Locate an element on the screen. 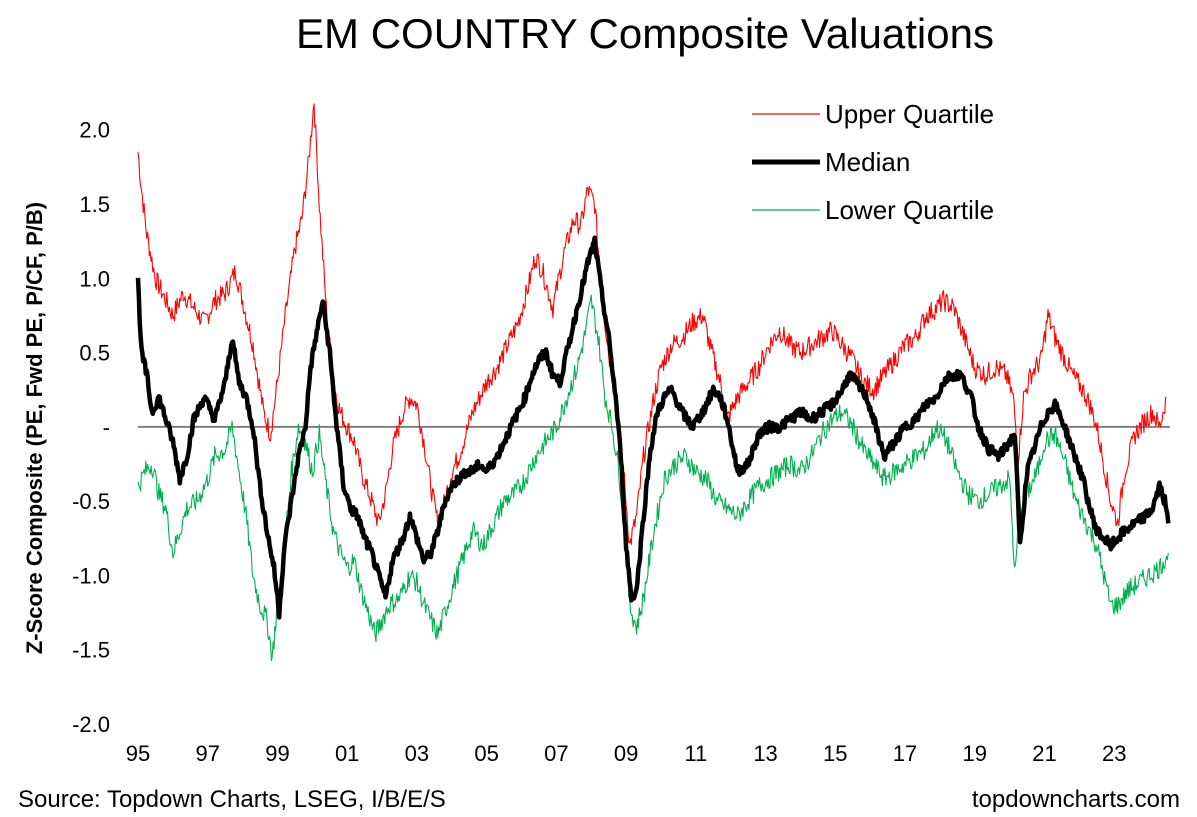 This screenshot has height=817, width=1197. y-tick-label: 1.5 is located at coordinates (94, 204).